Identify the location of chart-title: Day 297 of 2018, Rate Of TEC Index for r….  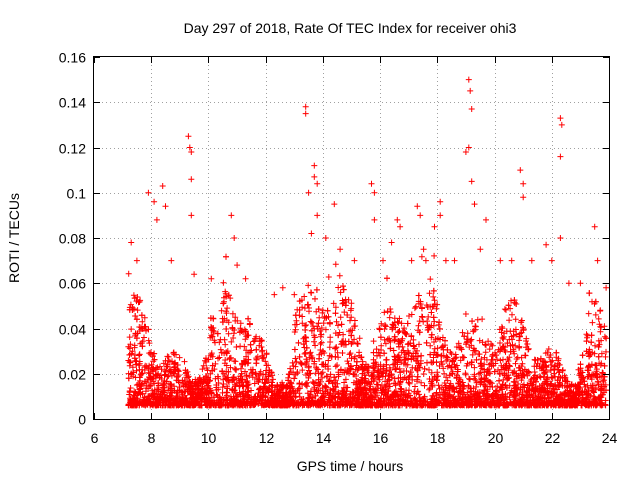
(350, 28).